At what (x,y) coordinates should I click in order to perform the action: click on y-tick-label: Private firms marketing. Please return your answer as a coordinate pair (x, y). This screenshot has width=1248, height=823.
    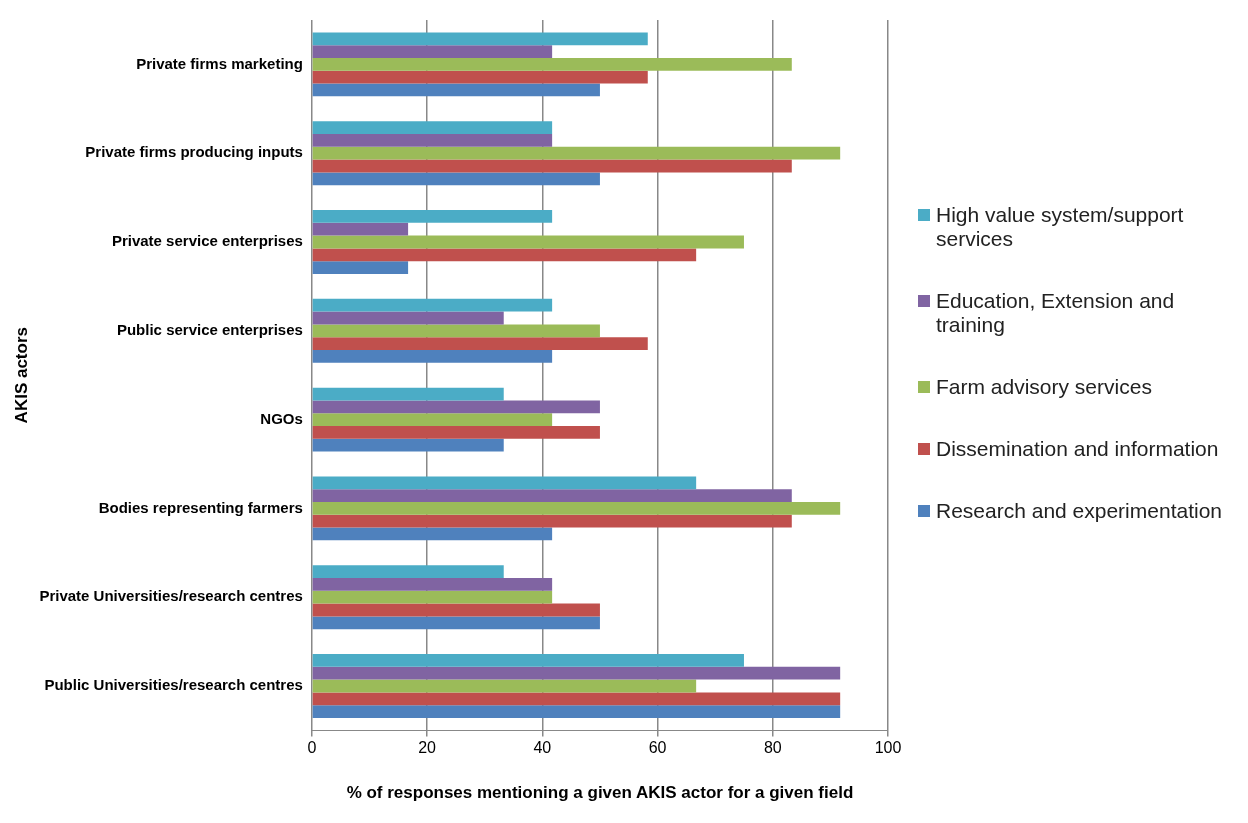
    Looking at the image, I should click on (219, 63).